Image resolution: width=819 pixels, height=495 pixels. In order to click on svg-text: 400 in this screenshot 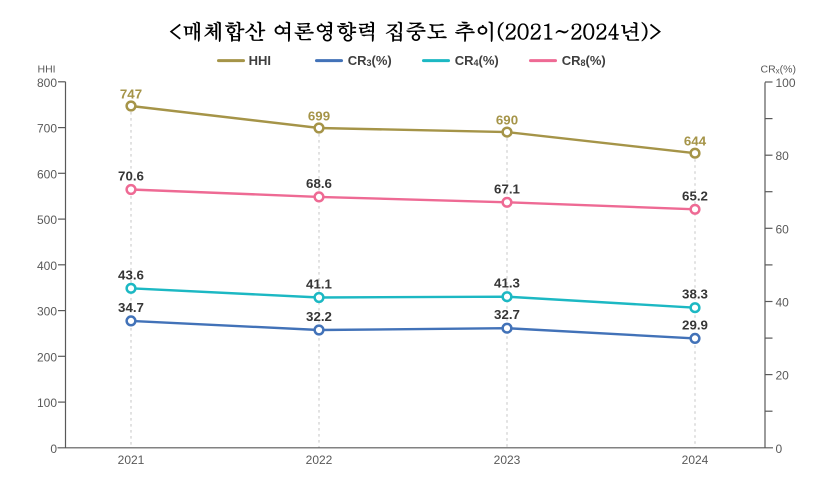, I will do `click(47, 266)`.